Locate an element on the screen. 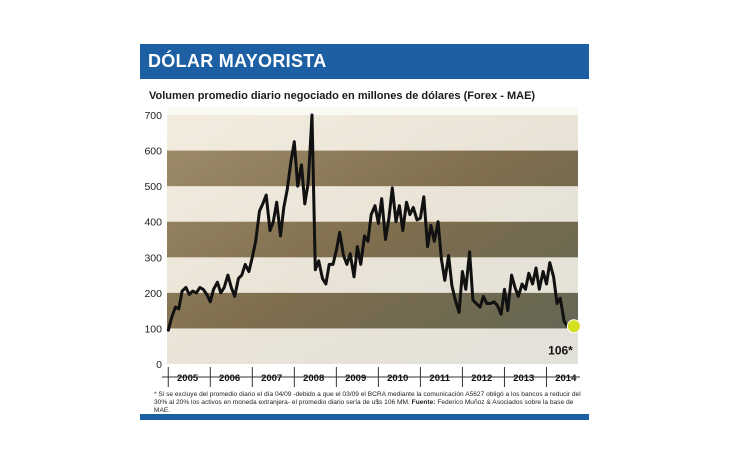 Image resolution: width=730 pixels, height=460 pixels. x-tick-label: 2011 is located at coordinates (439, 378).